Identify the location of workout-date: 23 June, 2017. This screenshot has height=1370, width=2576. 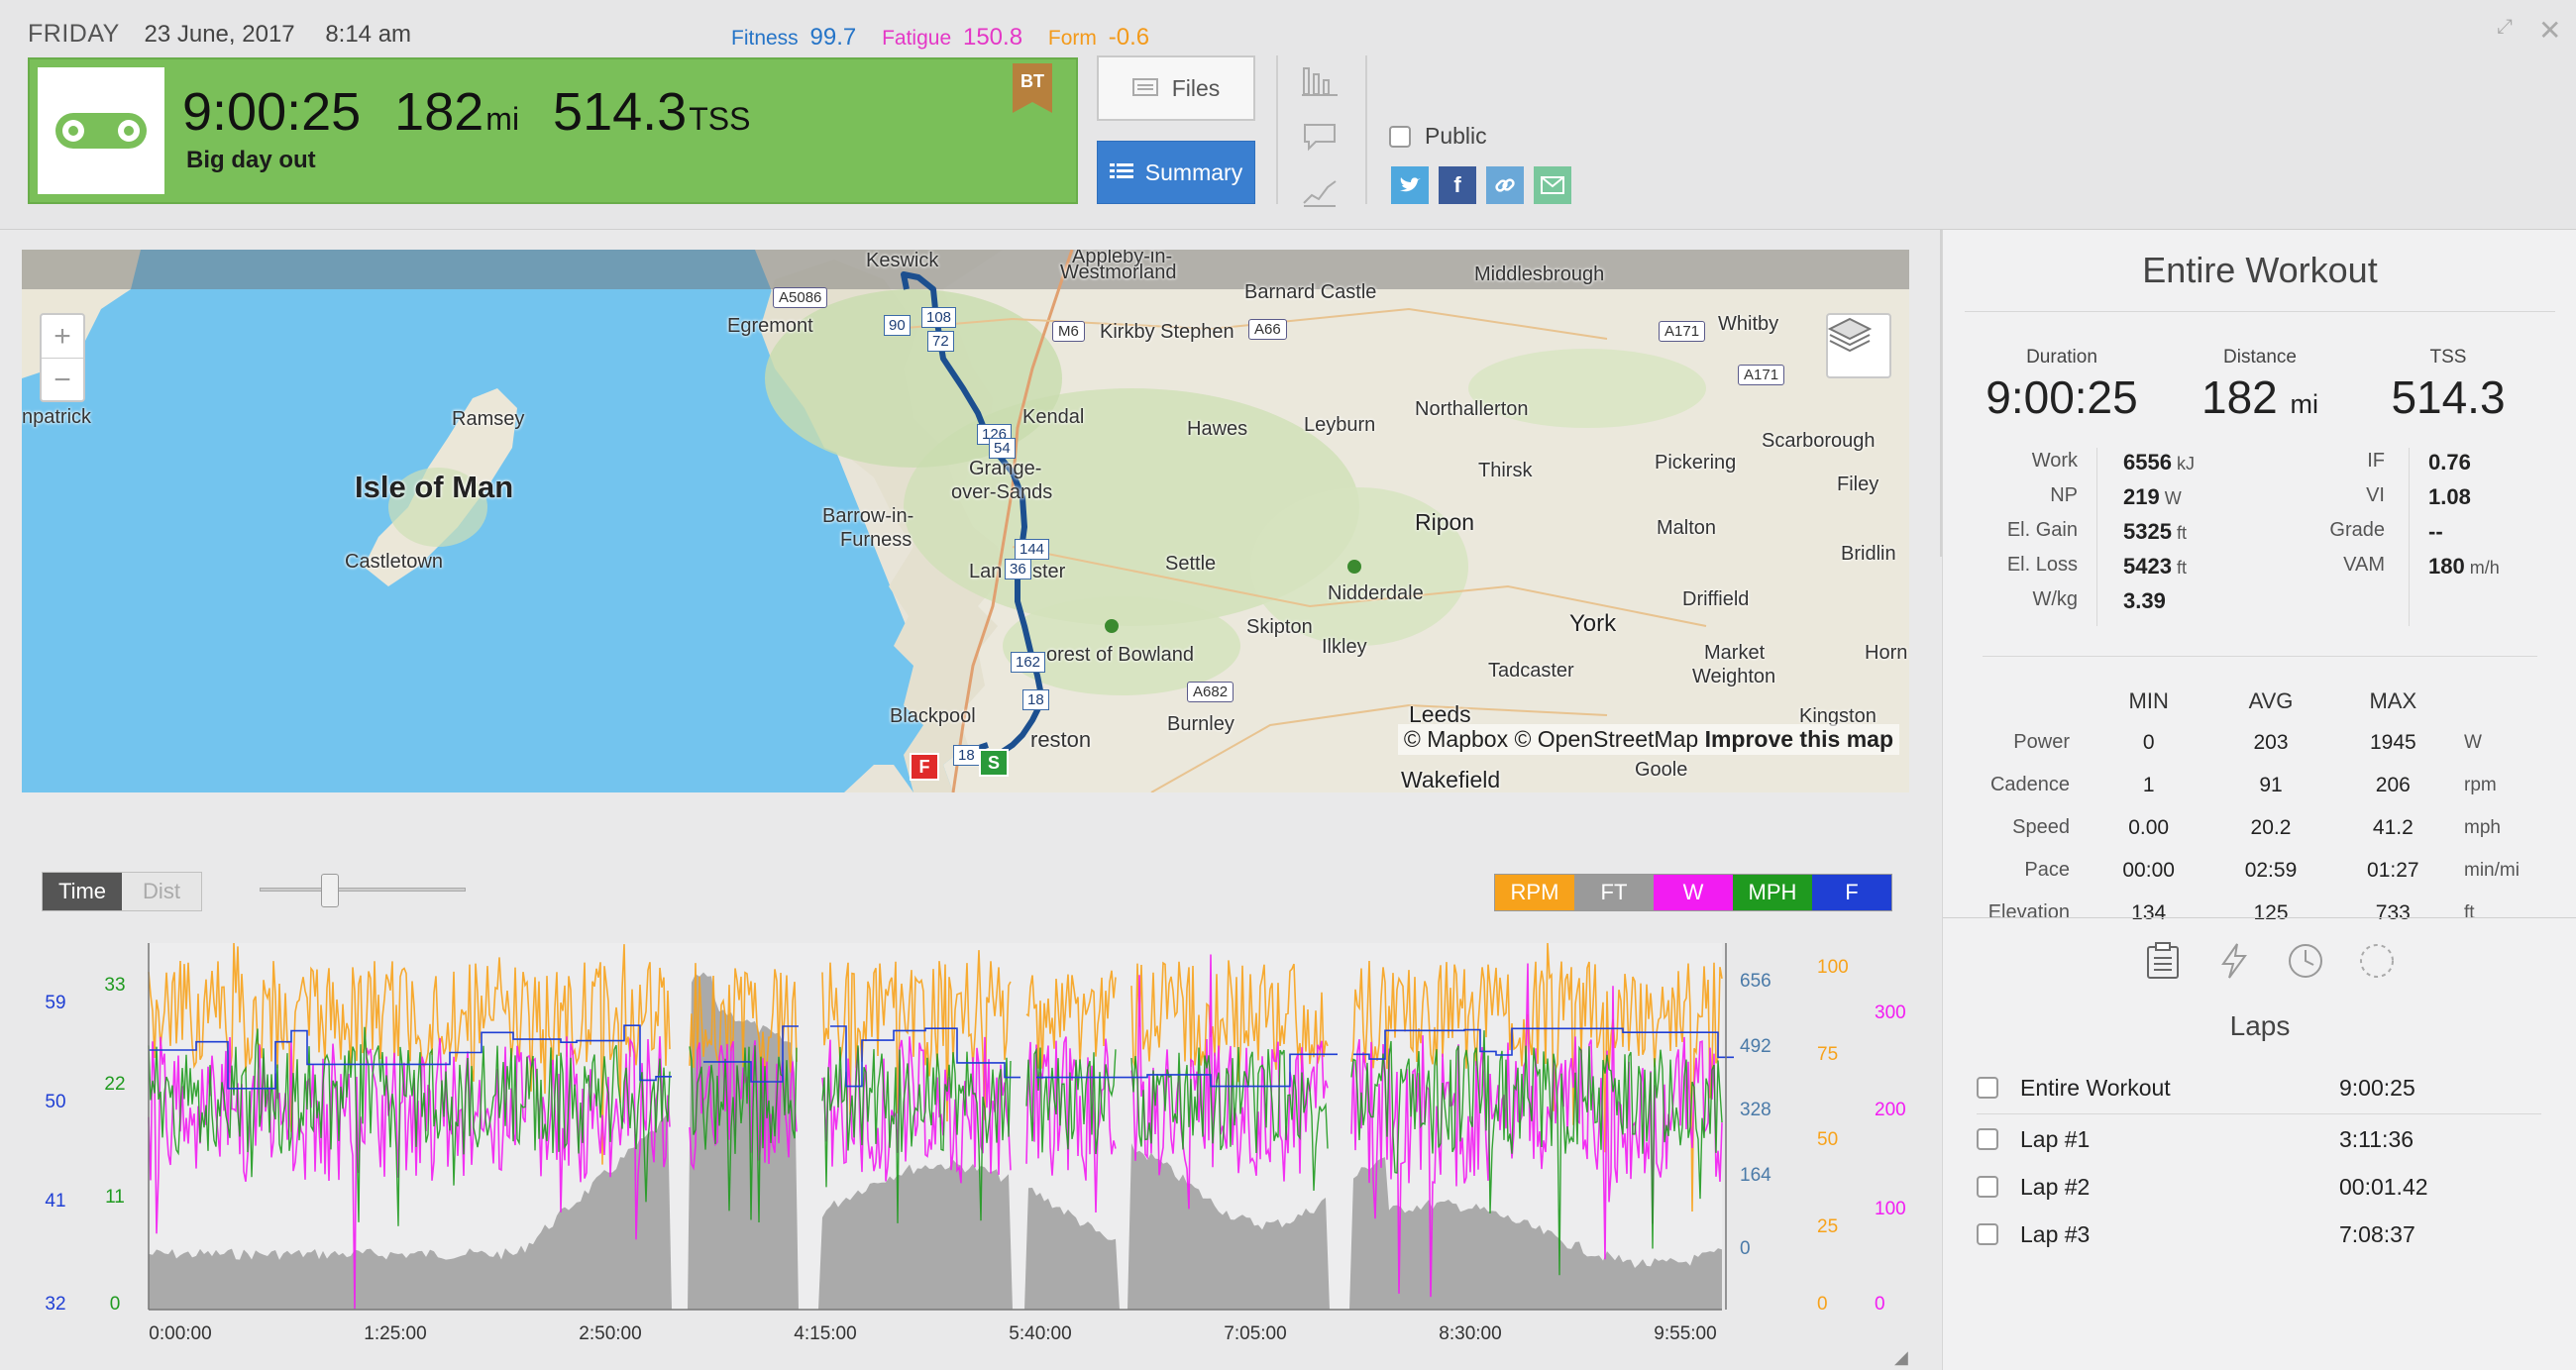
(219, 35).